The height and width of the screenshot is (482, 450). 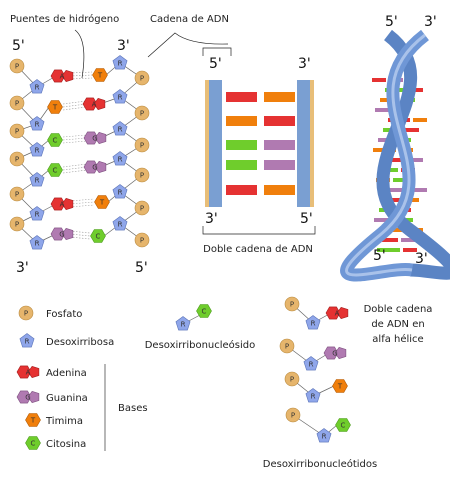 I want to click on mid-5prime-bottom: 5', so click(x=306, y=219).